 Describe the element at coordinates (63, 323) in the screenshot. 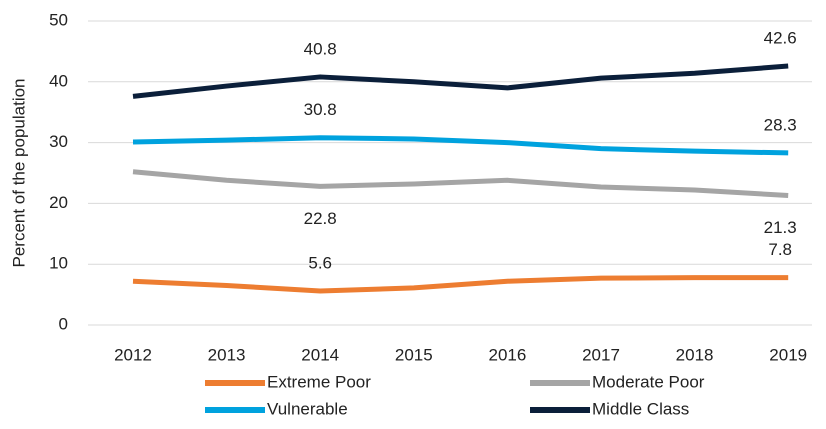

I see `y-tick-label: 0` at that location.